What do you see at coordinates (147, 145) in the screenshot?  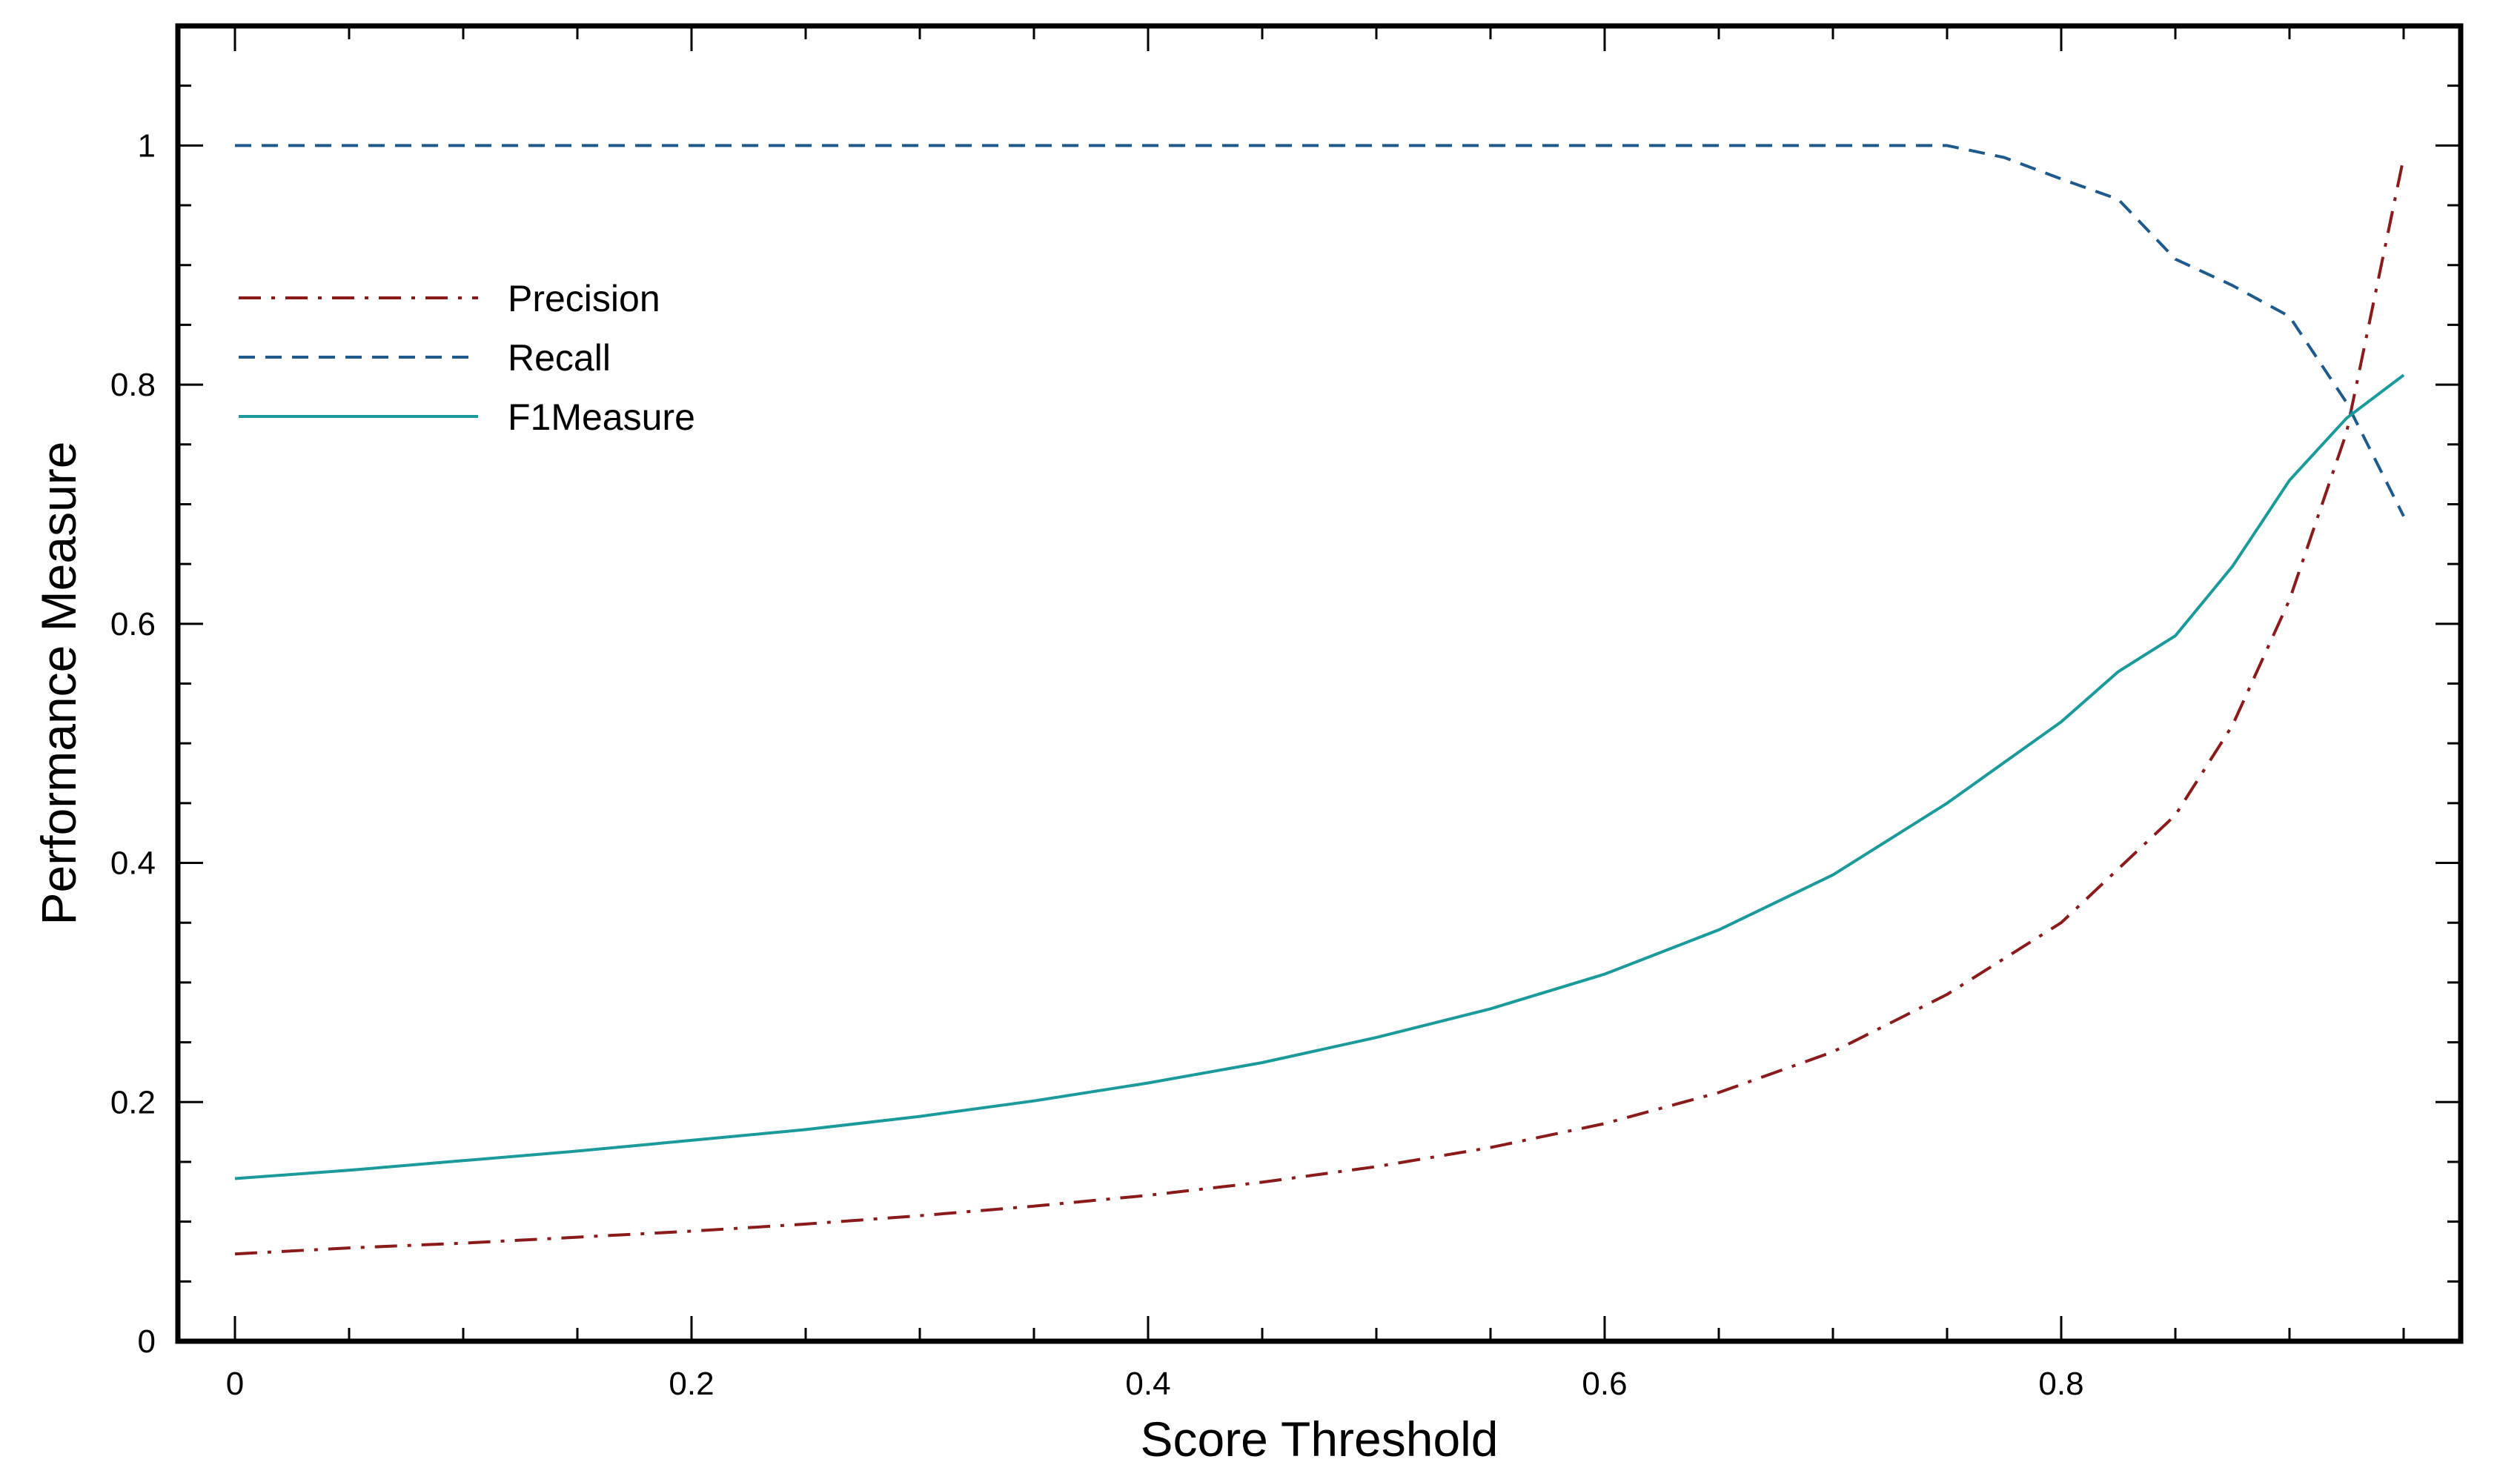 I see `y-tick-label: 1` at bounding box center [147, 145].